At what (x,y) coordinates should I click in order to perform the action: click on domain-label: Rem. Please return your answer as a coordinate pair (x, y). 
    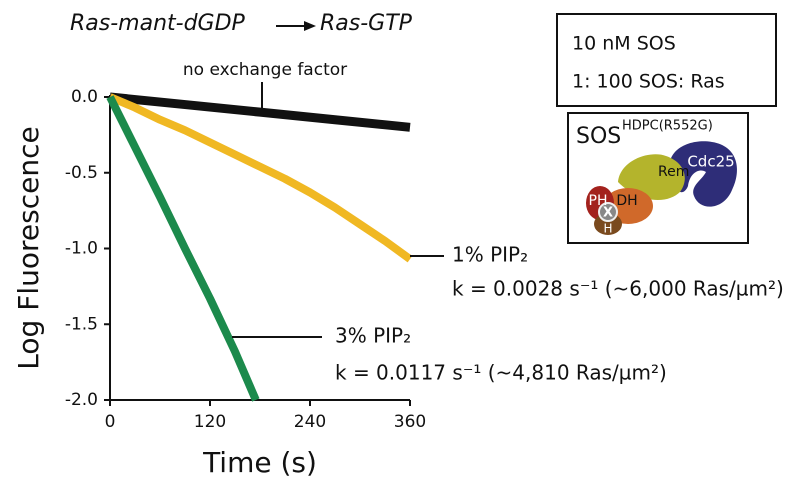
    Looking at the image, I should click on (673, 172).